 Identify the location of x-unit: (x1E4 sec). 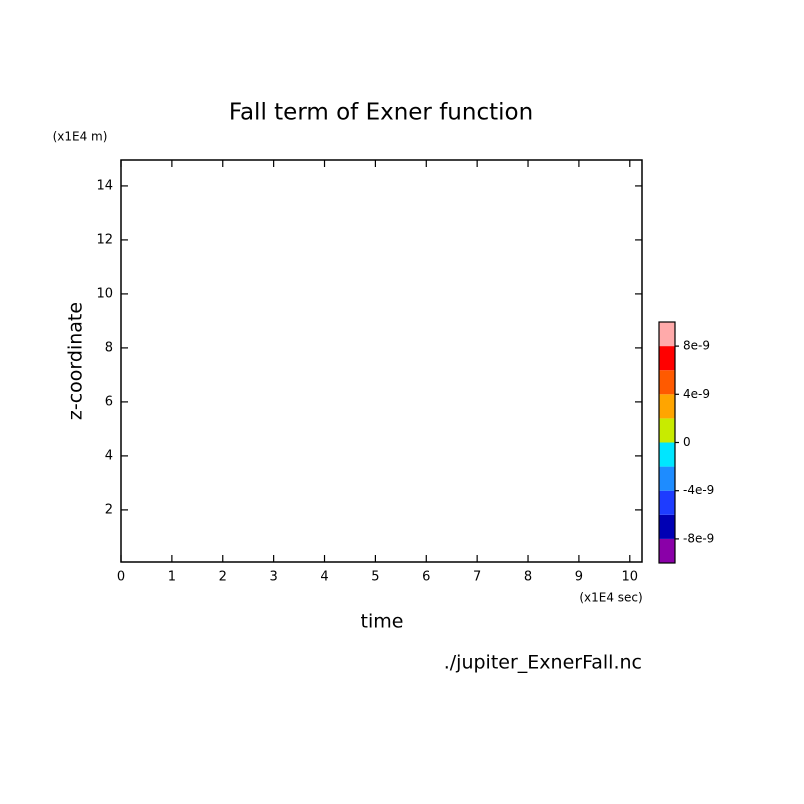
(610, 598).